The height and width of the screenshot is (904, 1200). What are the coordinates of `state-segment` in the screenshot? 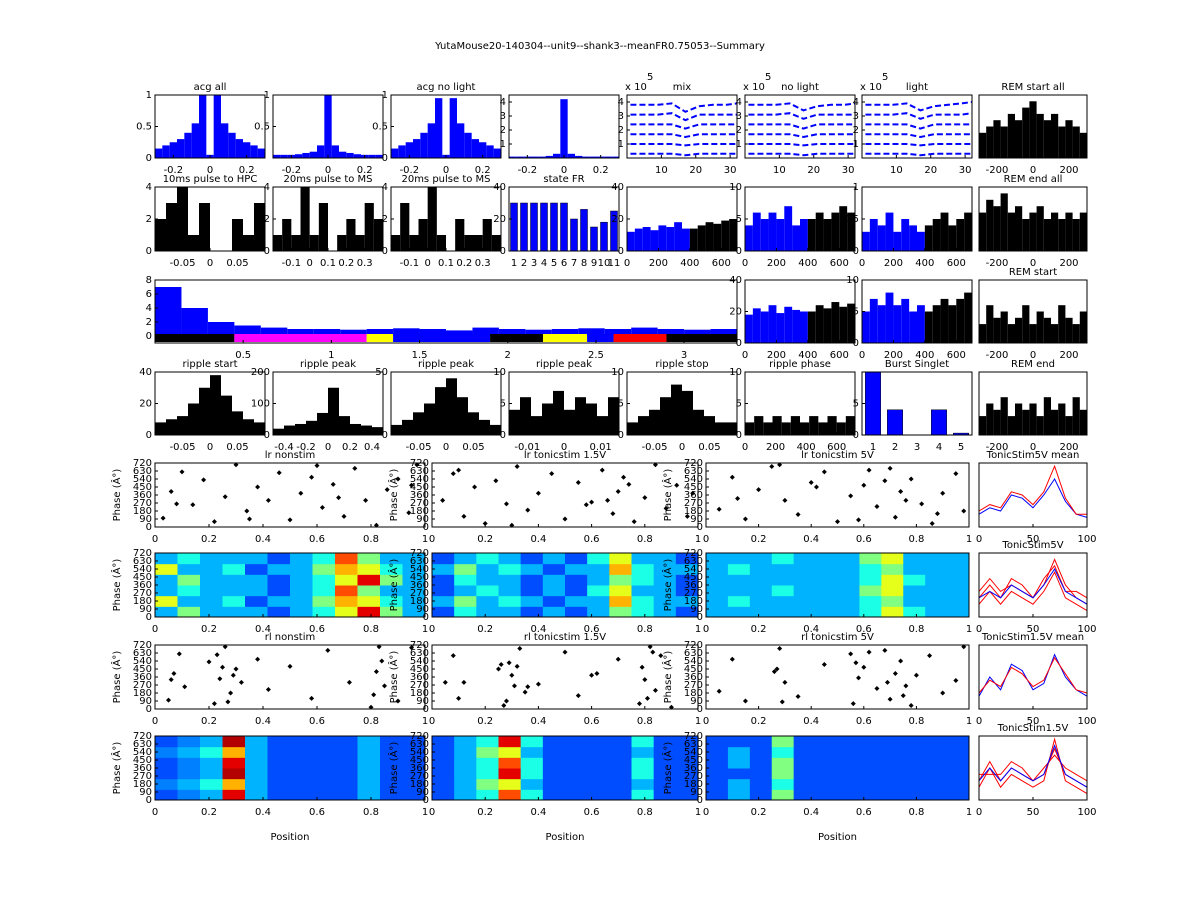 It's located at (516, 338).